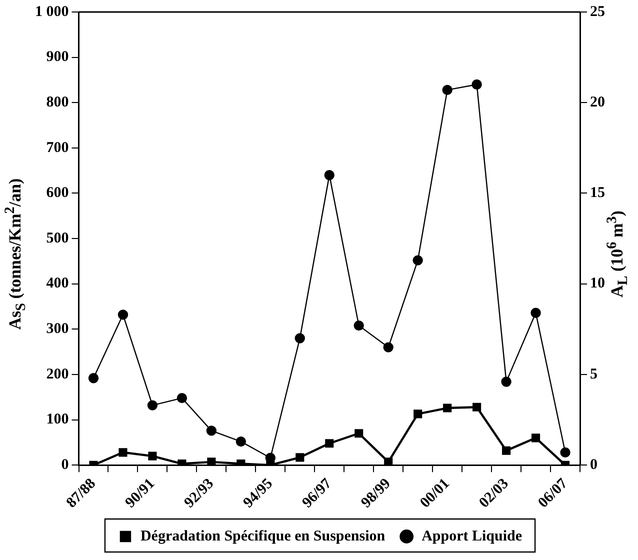 The height and width of the screenshot is (560, 638). I want to click on y-tick-label: 400, so click(57, 284).